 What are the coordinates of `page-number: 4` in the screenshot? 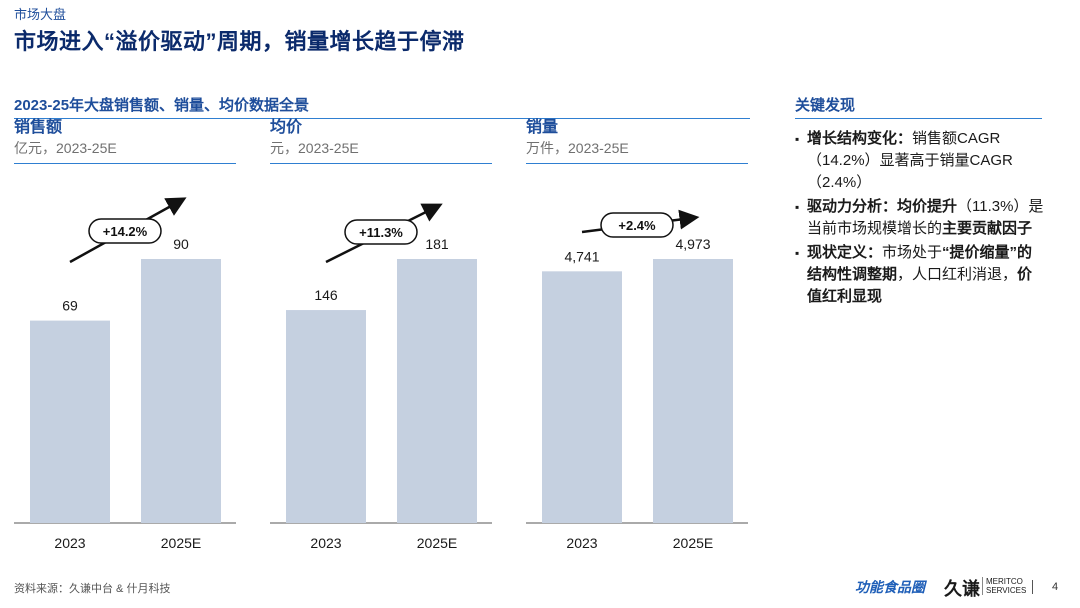 It's located at (1055, 587).